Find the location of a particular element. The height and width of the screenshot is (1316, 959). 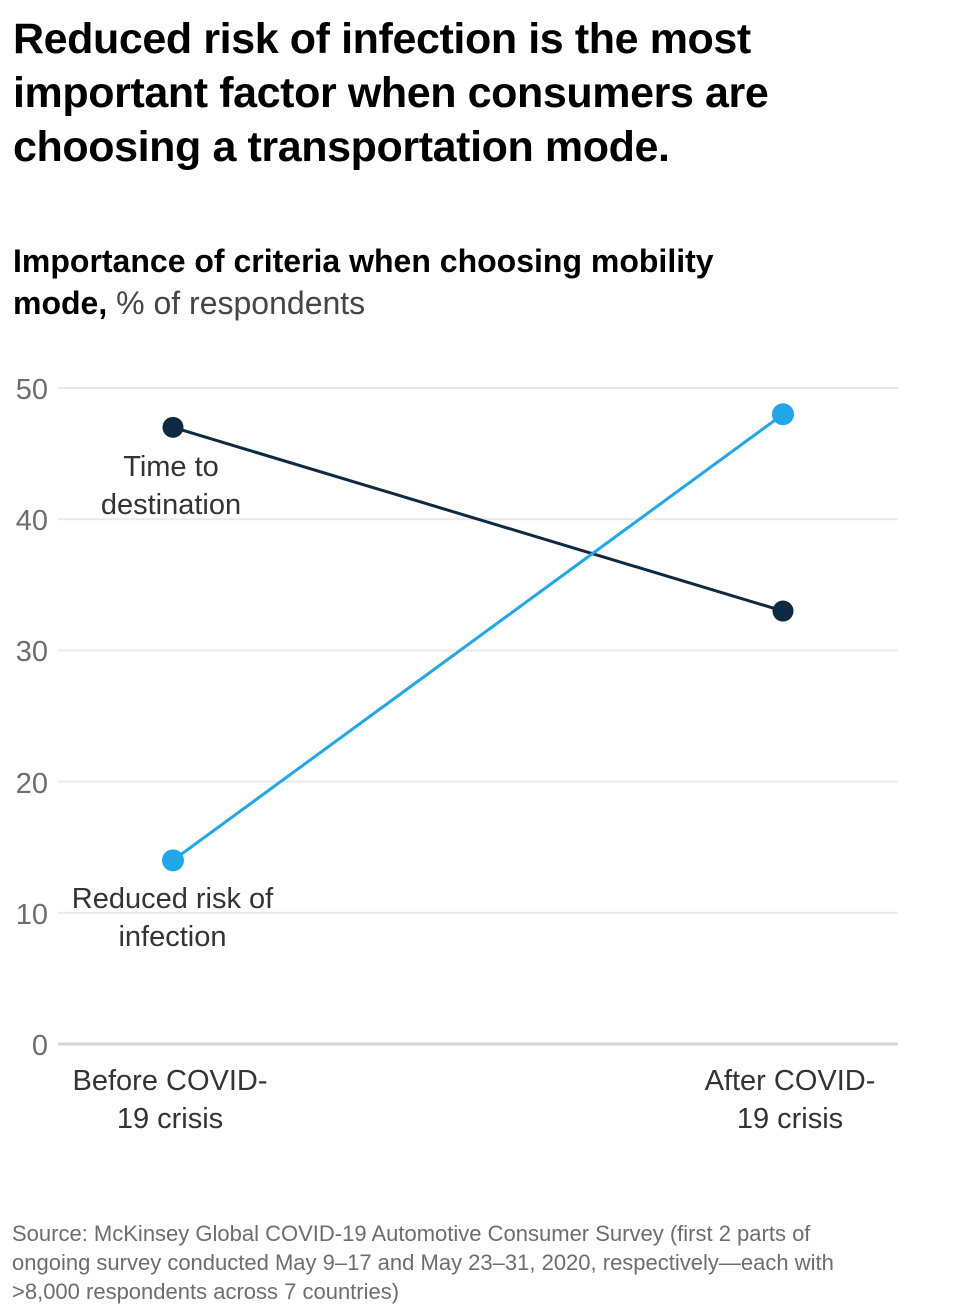

data-point-time-to-destination-before is located at coordinates (173, 427).